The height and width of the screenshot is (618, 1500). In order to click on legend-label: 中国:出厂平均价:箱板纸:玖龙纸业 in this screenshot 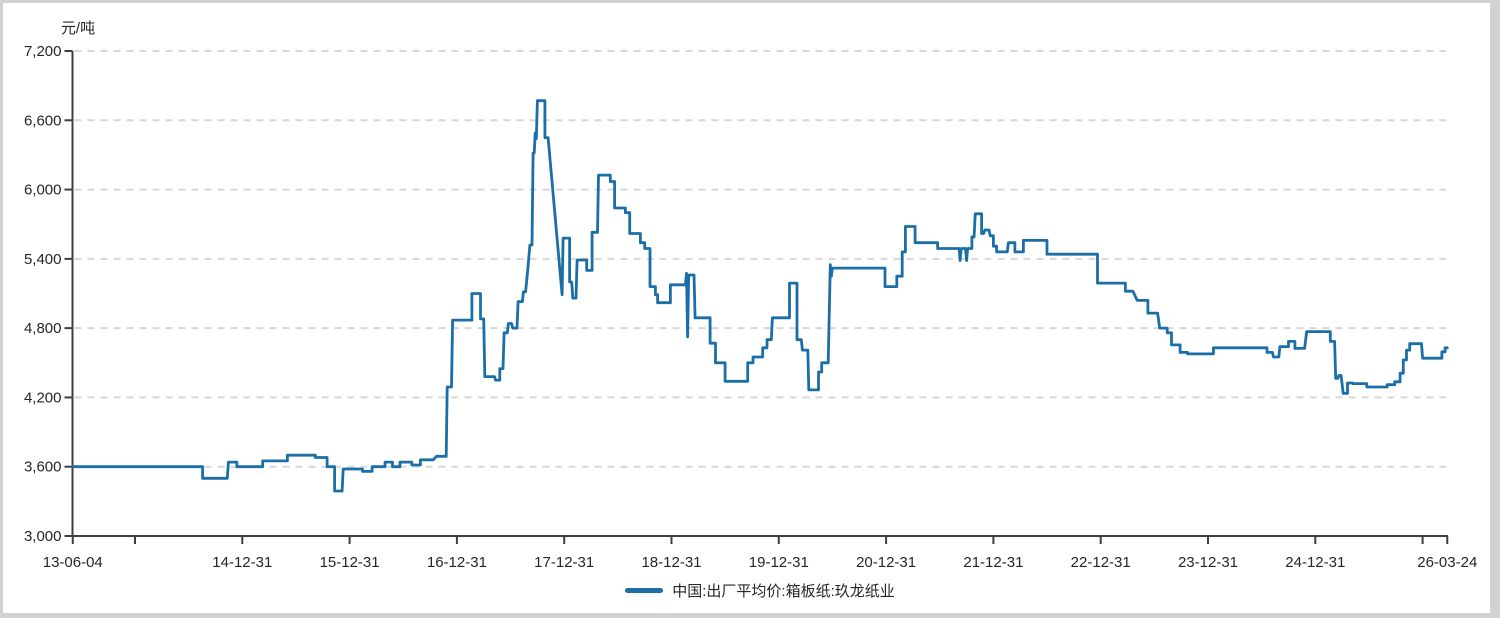, I will do `click(783, 591)`.